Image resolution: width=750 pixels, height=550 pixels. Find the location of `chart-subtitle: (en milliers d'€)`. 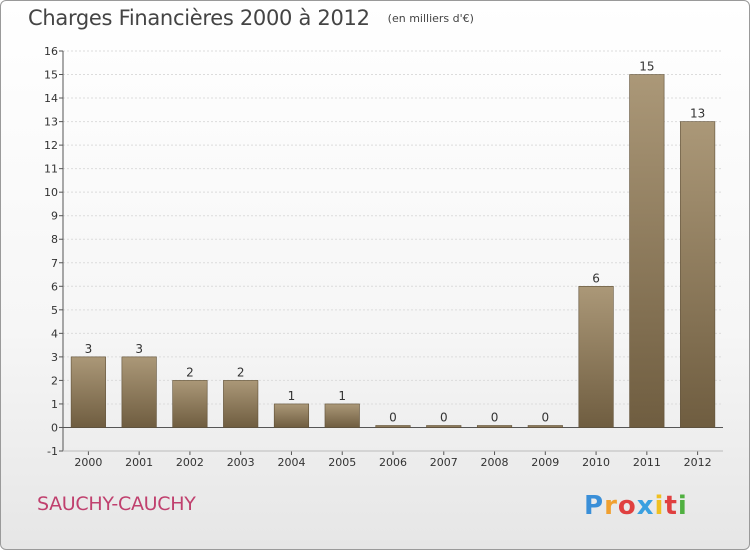

chart-subtitle: (en milliers d'€) is located at coordinates (430, 18).